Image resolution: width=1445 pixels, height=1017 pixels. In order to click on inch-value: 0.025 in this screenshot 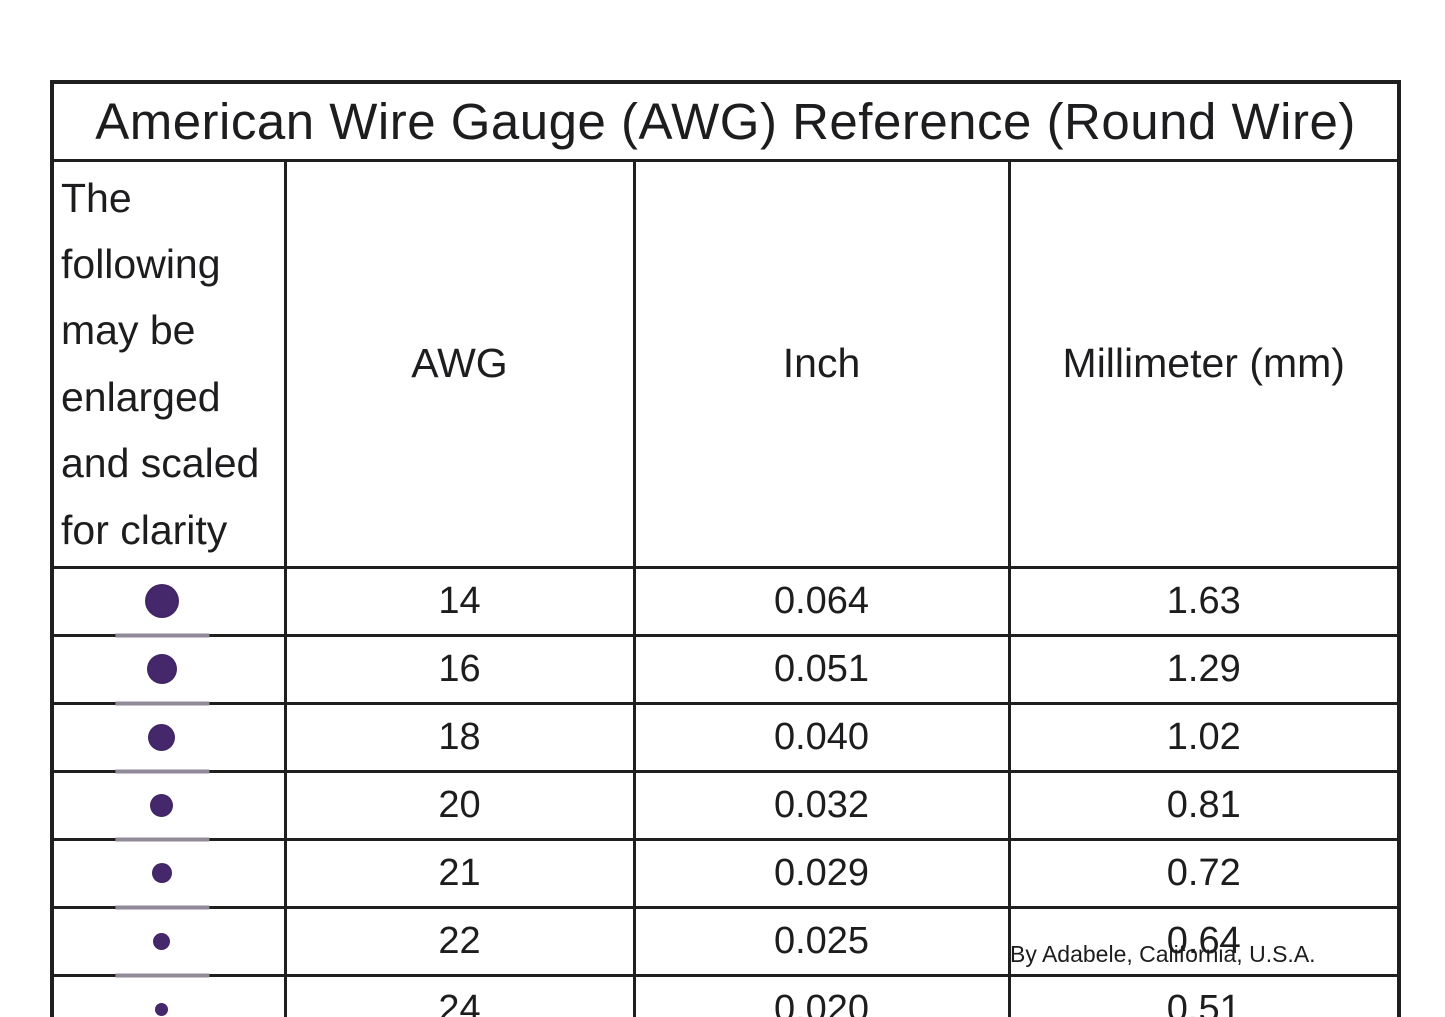, I will do `click(821, 941)`.